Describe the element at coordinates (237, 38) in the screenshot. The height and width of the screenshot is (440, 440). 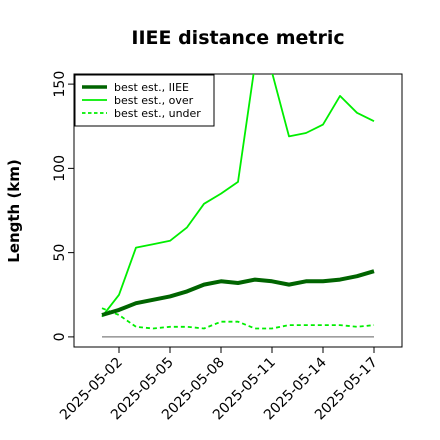
I see `chart-title: IIEE distance metric` at that location.